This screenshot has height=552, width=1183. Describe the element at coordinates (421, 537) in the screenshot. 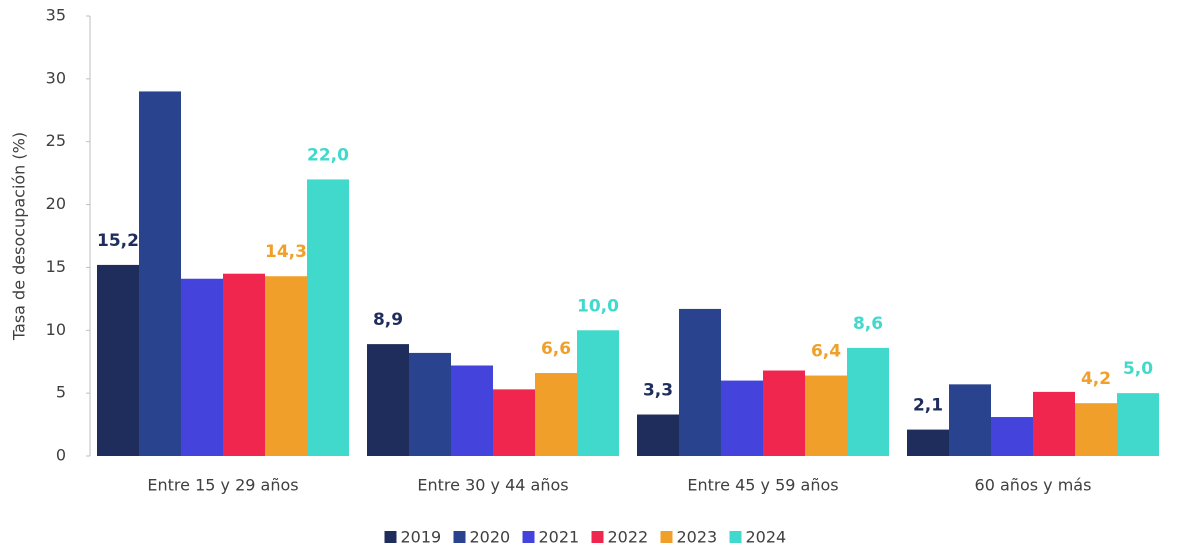

I see `legend-label: 2019` at that location.